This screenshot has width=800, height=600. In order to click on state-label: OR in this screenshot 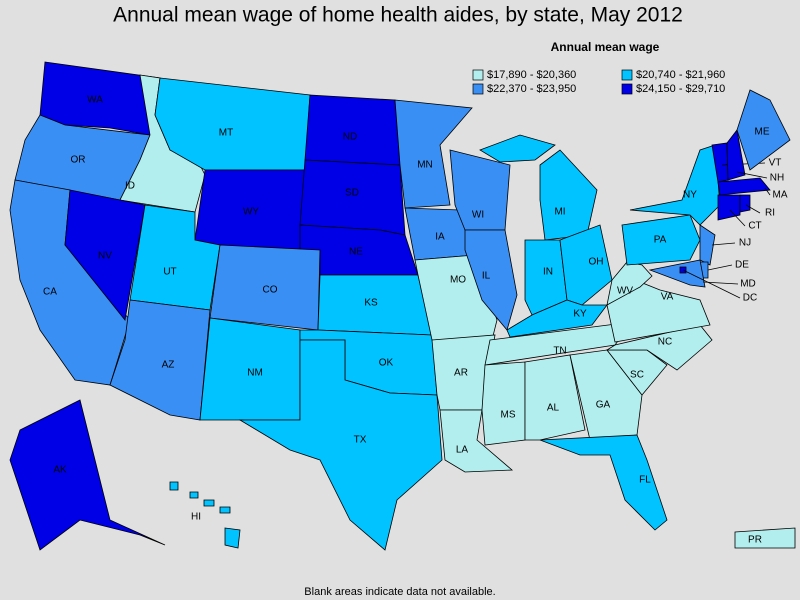, I will do `click(78, 160)`.